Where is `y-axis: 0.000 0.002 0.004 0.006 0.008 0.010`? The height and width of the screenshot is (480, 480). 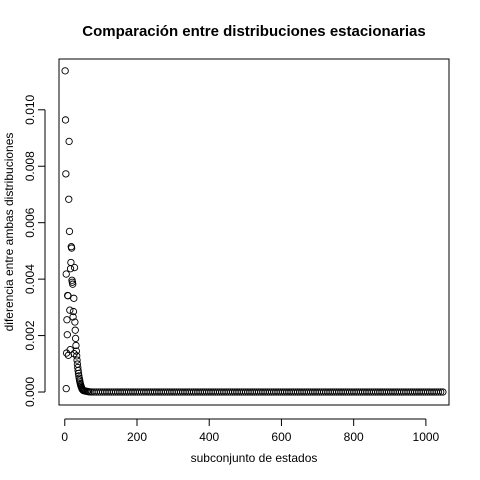
y-axis: 0.000 0.002 0.004 0.006 0.008 0.010 is located at coordinates (34, 250).